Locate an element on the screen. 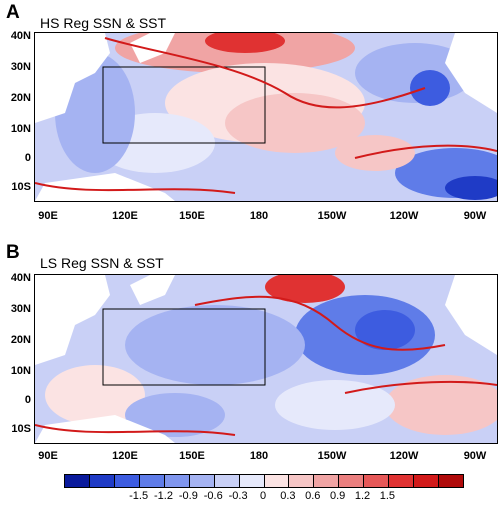 The width and height of the screenshot is (498, 505). colorbar-label: -0.9 is located at coordinates (188, 496).